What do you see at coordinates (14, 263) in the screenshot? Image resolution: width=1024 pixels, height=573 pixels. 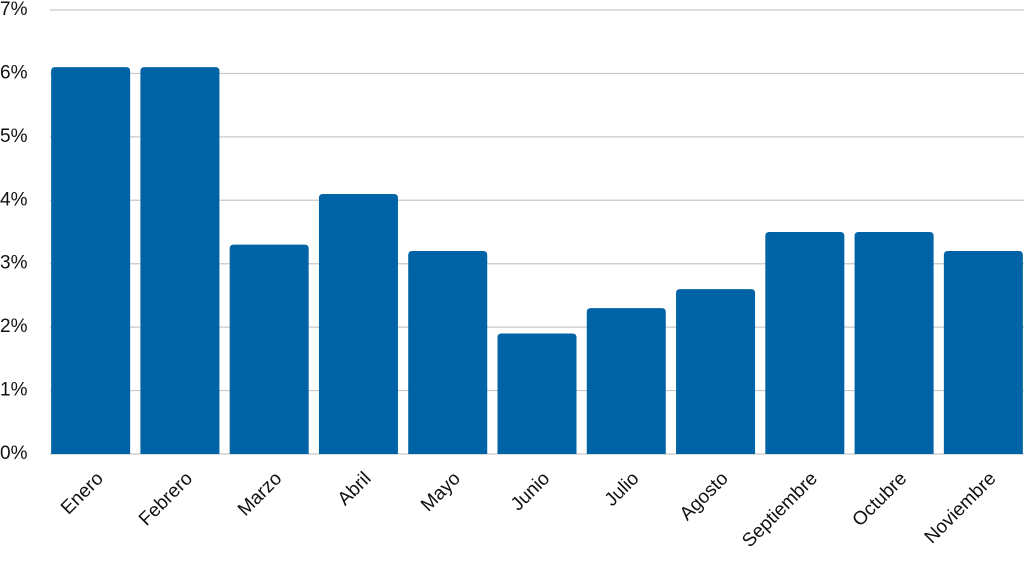 I see `y-tick-label: 3%` at bounding box center [14, 263].